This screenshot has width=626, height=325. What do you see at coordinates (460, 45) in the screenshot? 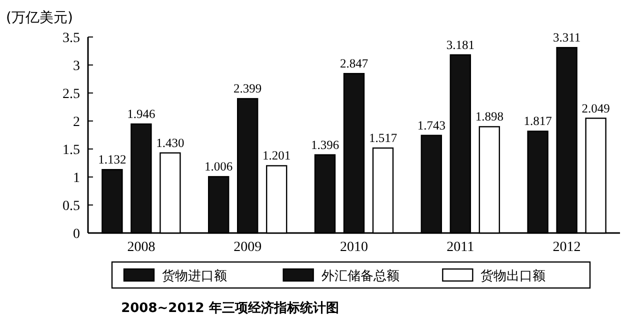
I see `text: 3.181` at bounding box center [460, 45].